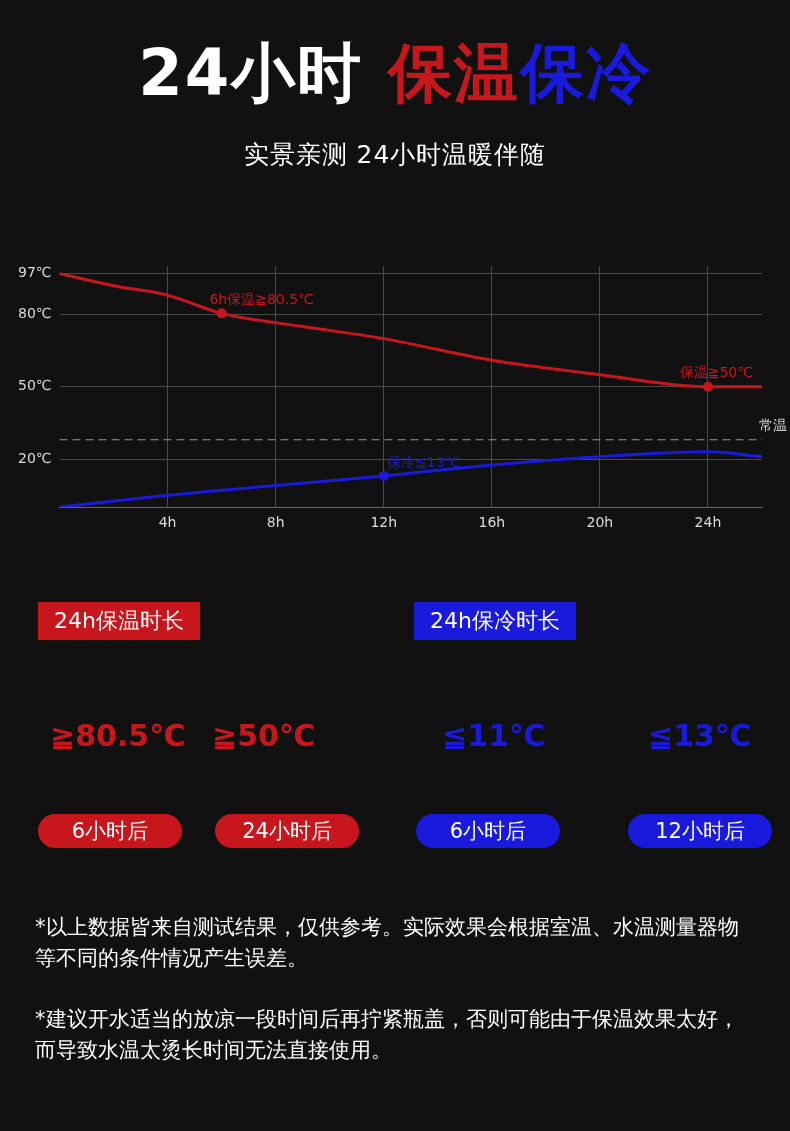 This screenshot has height=1131, width=790. Describe the element at coordinates (118, 735) in the screenshot. I see `text: ≧80.5℃` at that location.